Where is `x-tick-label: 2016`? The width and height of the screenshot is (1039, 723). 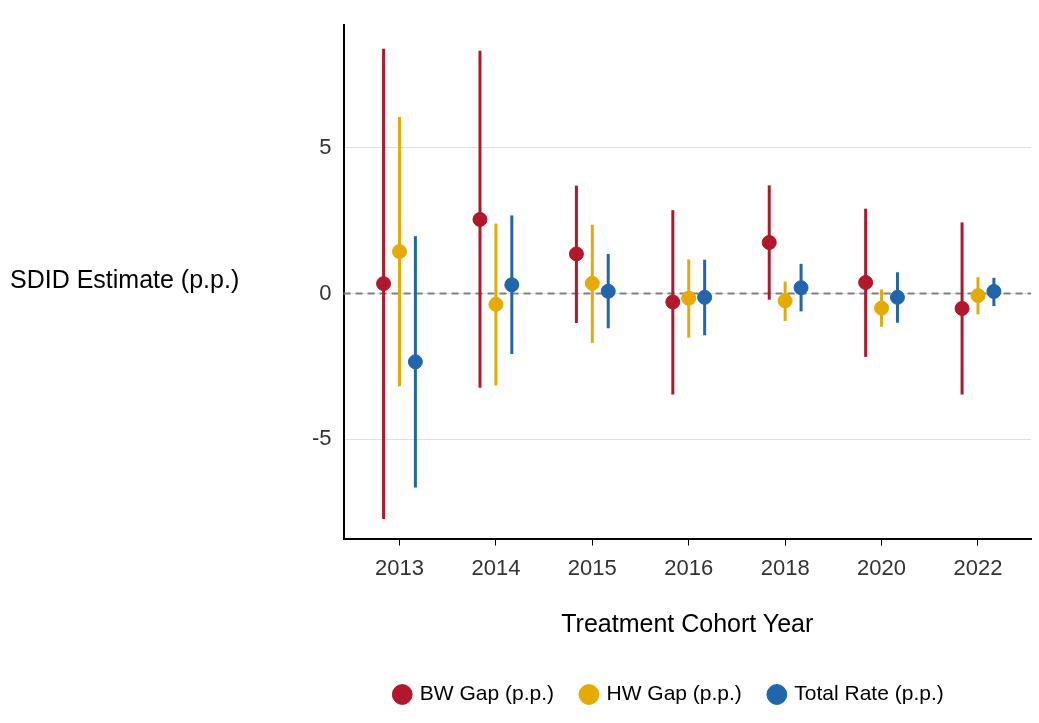
x-tick-label: 2016 is located at coordinates (689, 567).